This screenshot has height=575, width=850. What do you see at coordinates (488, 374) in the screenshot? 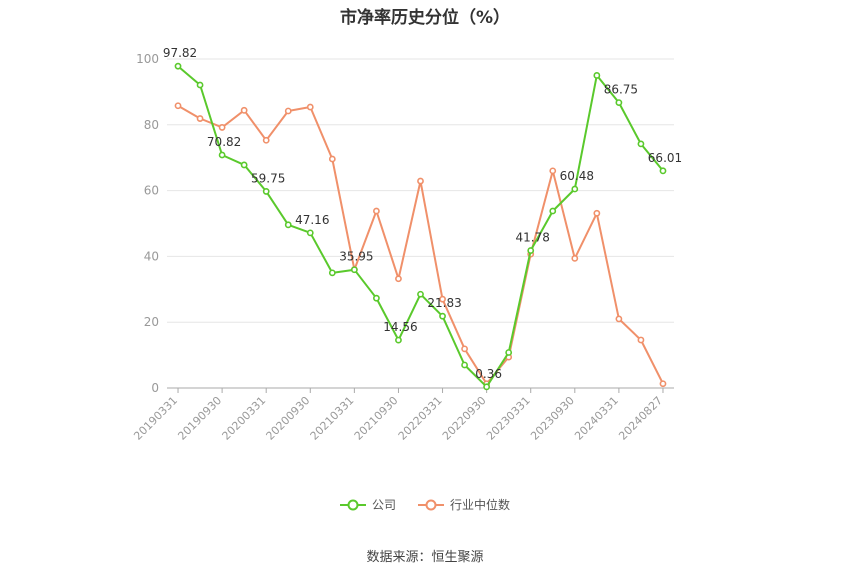
I see `data-label: 0.36` at bounding box center [488, 374].